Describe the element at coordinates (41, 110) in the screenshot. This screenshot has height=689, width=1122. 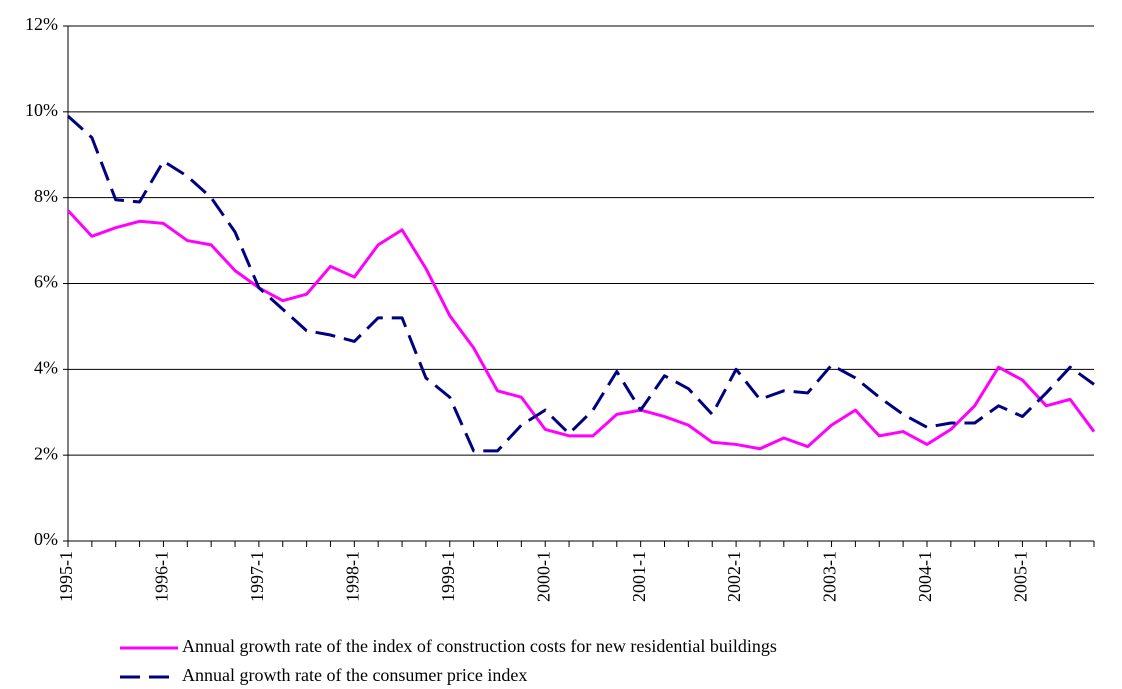
I see `y-tick-label: 10%` at that location.